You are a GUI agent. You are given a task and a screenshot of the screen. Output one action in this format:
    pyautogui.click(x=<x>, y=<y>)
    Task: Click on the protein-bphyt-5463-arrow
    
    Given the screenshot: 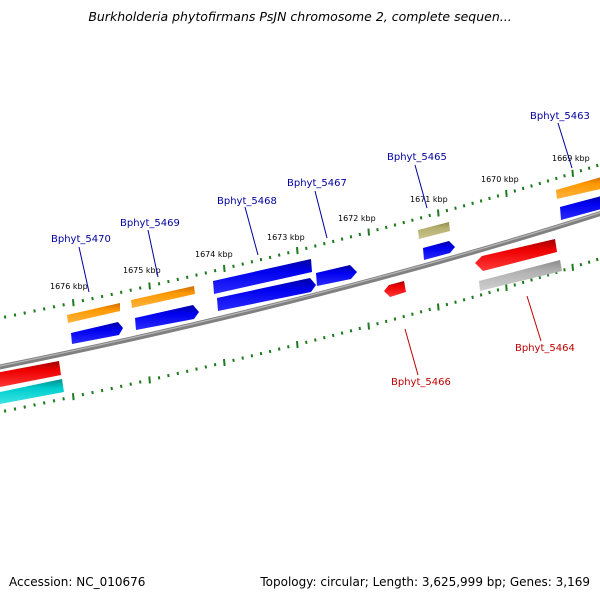 What is the action you would take?
    pyautogui.click(x=580, y=207)
    